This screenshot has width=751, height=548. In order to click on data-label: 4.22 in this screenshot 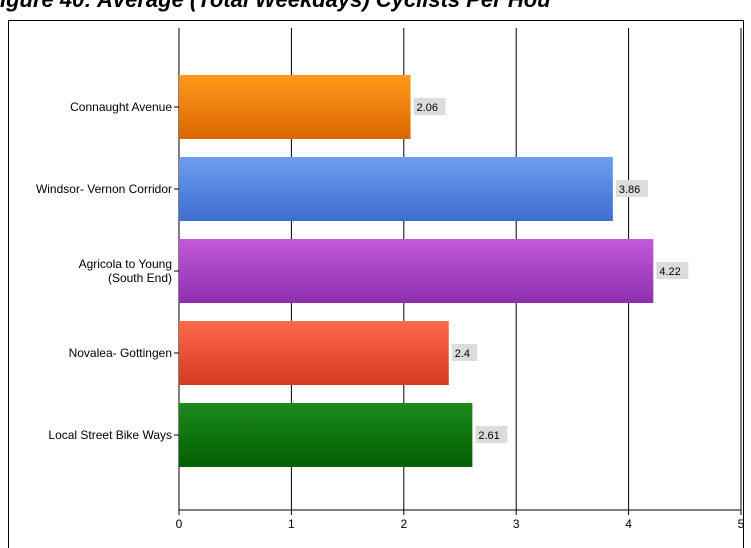, I will do `click(669, 272)`.